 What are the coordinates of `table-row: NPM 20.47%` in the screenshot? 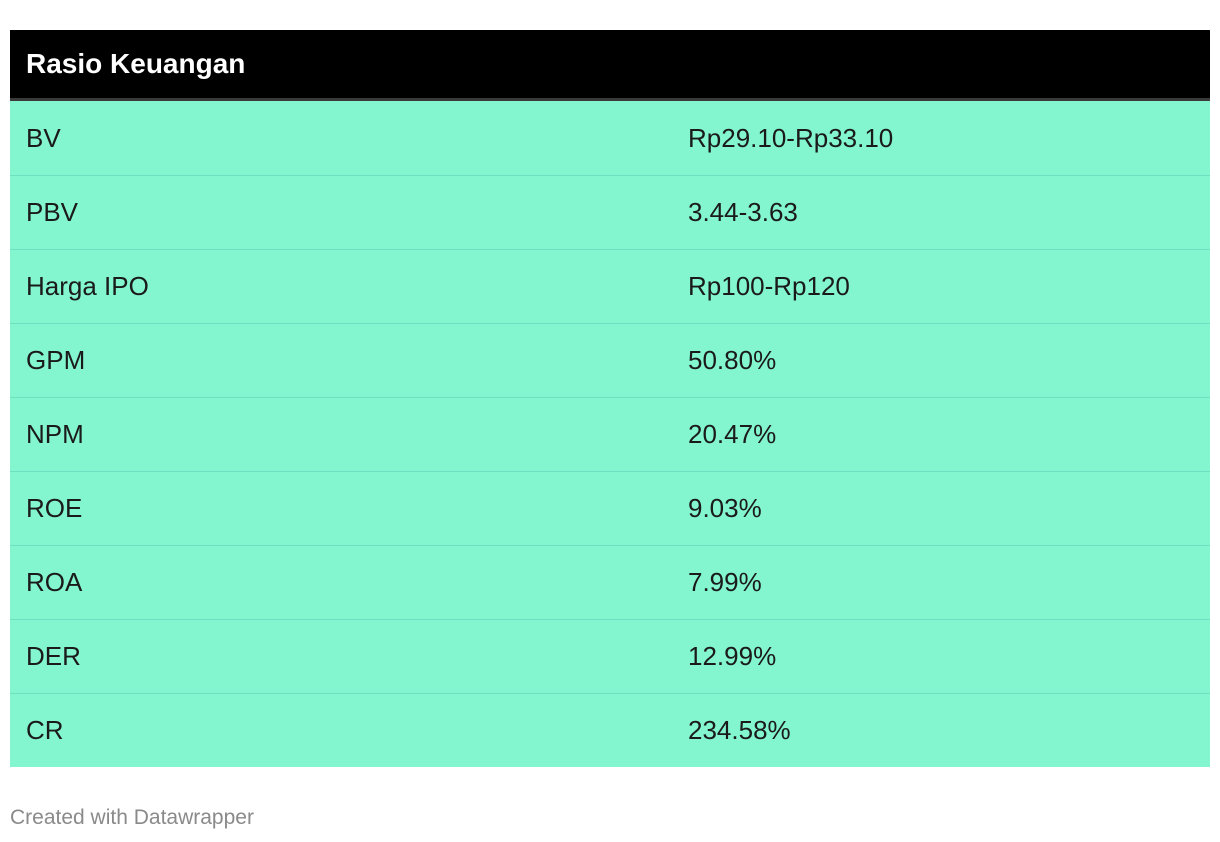 It's located at (610, 434).